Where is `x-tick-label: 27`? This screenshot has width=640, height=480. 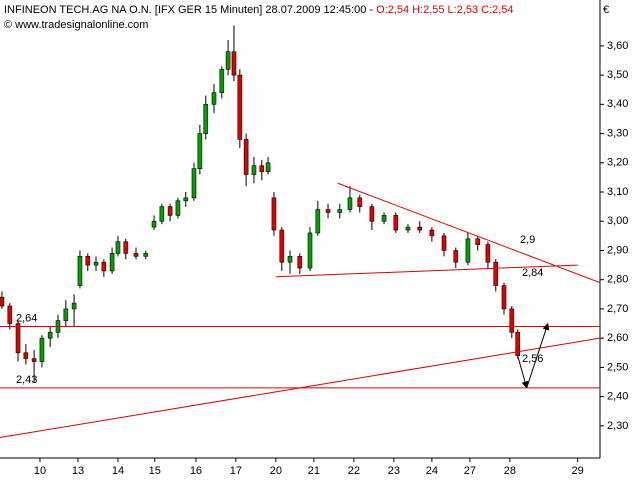
x-tick-label: 27 is located at coordinates (470, 471).